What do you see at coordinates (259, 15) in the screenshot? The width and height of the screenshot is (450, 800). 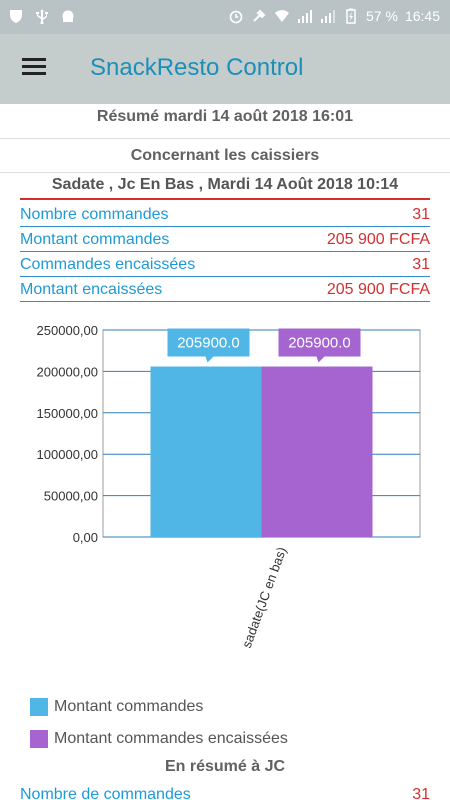 I see `tools-icon` at bounding box center [259, 15].